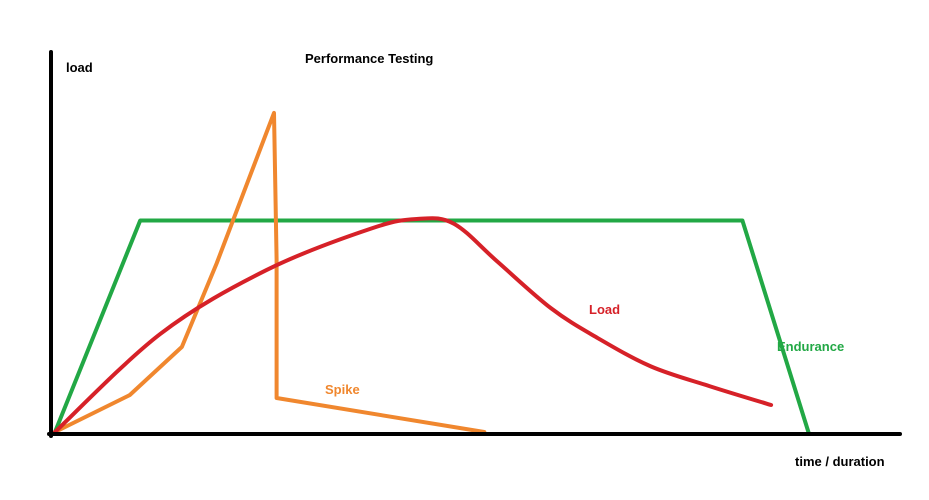 The image size is (929, 500). Describe the element at coordinates (342, 389) in the screenshot. I see `series-label-spike: Spike` at that location.